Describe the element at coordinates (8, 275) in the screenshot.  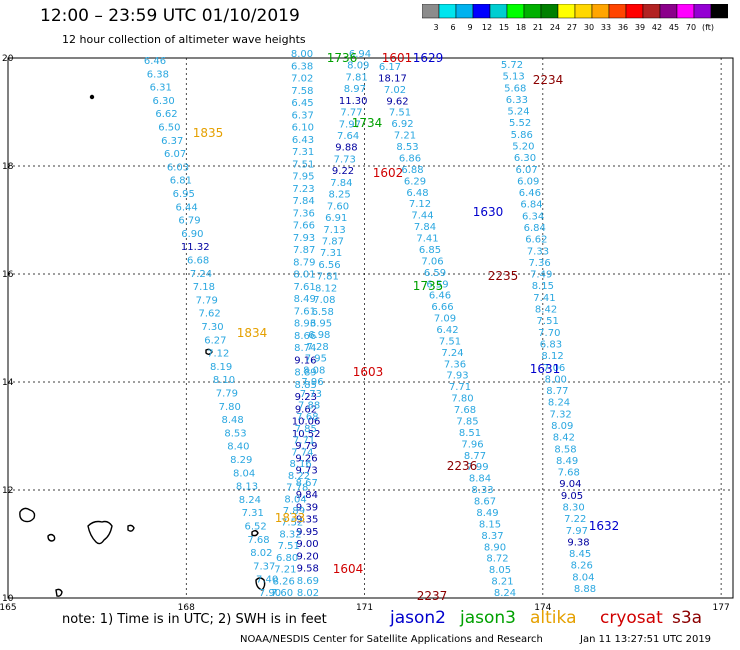
I see `lat-tick-label: 16` at that location.